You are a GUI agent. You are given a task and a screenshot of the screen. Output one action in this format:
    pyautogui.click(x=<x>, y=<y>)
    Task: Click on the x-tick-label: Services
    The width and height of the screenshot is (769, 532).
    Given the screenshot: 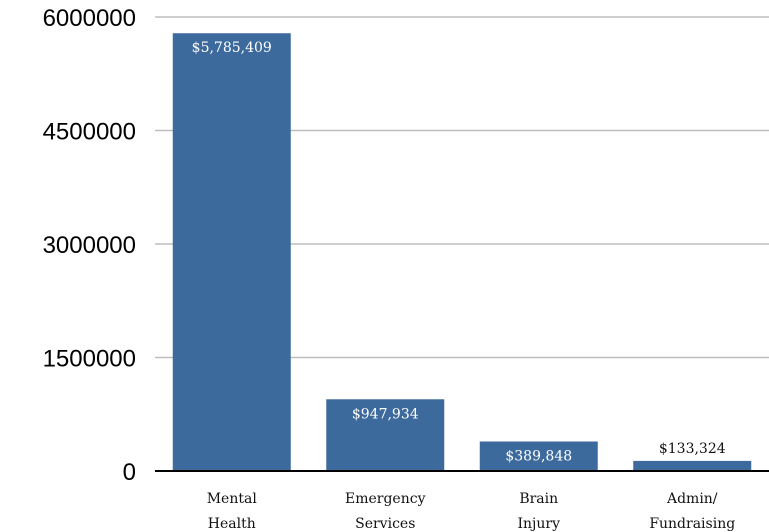 What is the action you would take?
    pyautogui.click(x=385, y=524)
    